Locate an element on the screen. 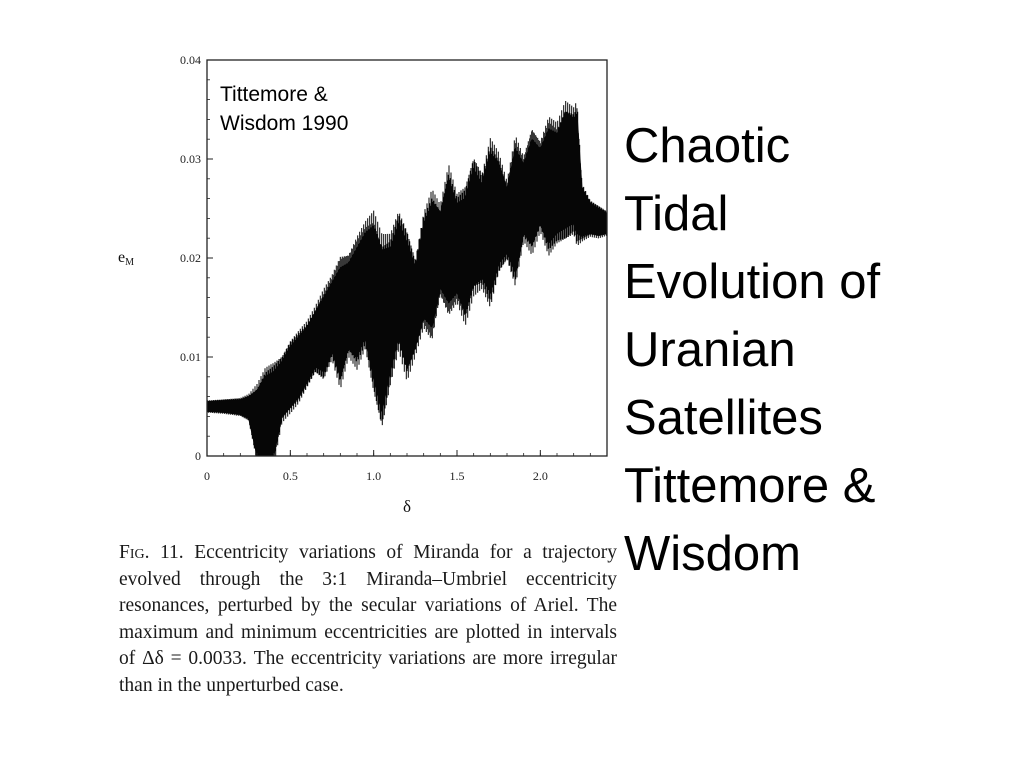 The image size is (1024, 768). figure-label: Fig. 11. is located at coordinates (151, 552).